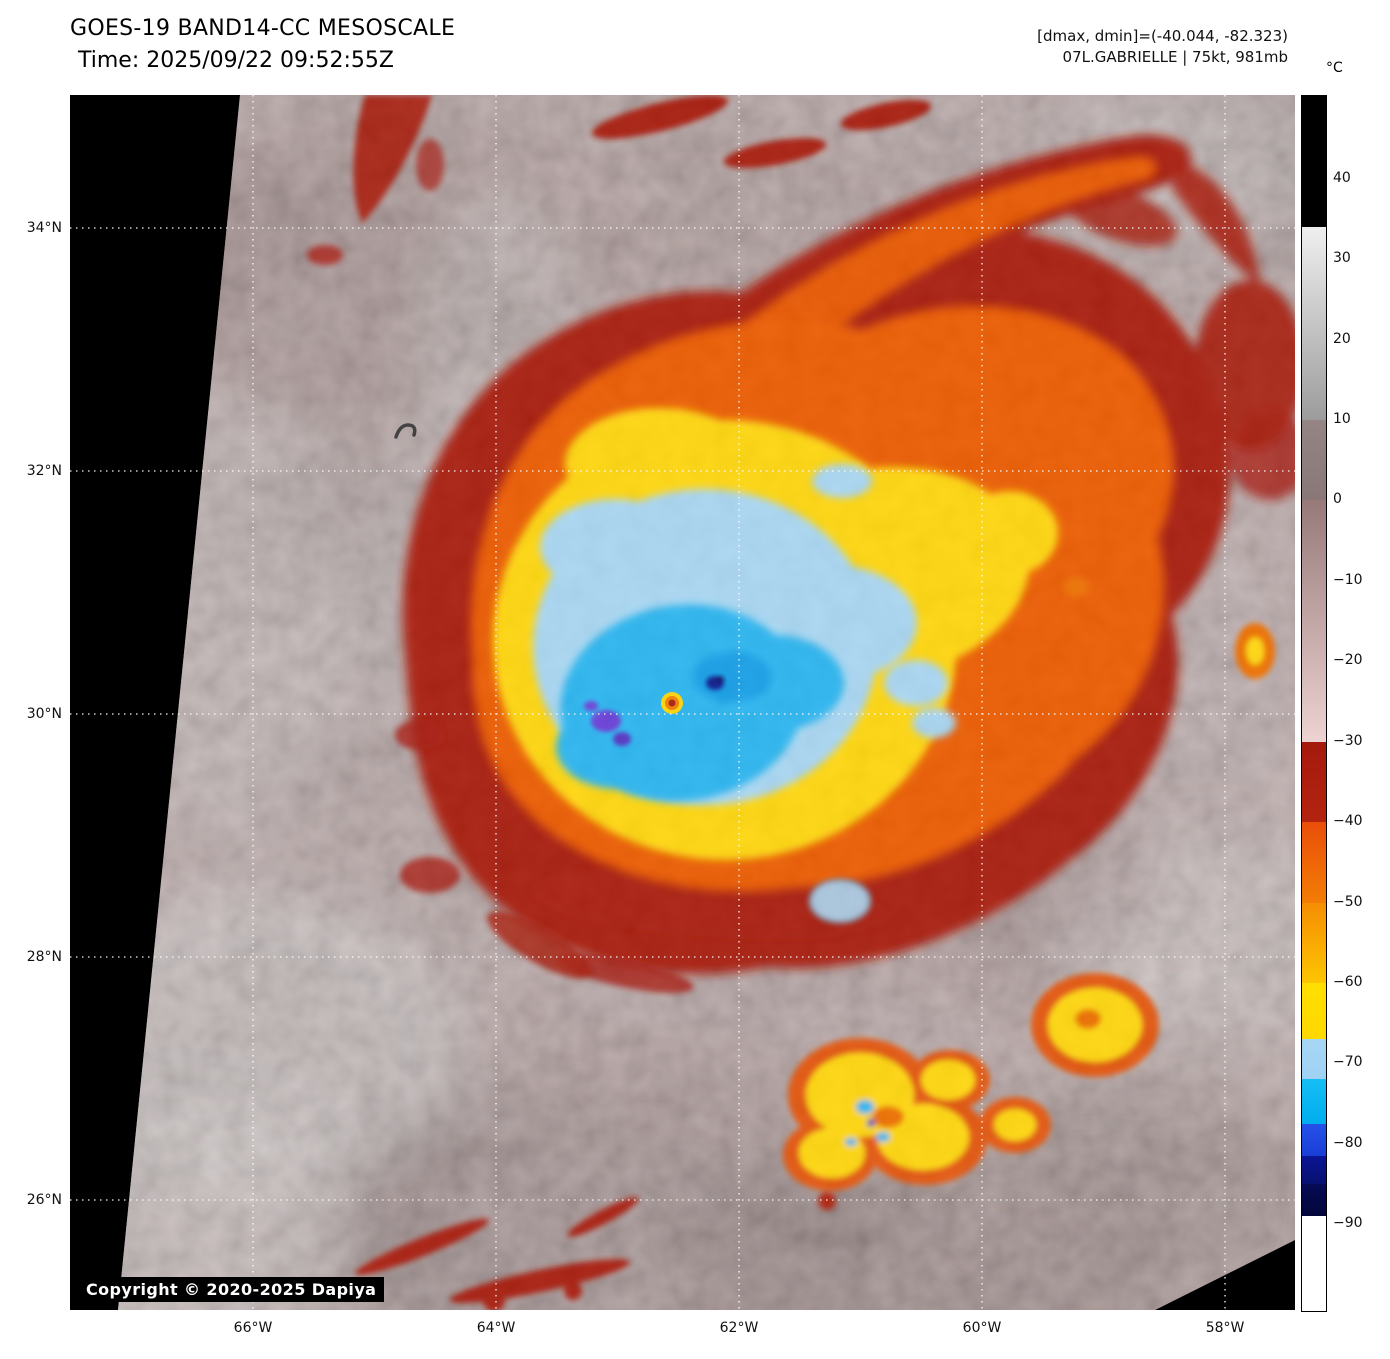 This screenshot has width=1390, height=1359. What do you see at coordinates (1337, 499) in the screenshot?
I see `colorbar-tick-label: 0` at bounding box center [1337, 499].